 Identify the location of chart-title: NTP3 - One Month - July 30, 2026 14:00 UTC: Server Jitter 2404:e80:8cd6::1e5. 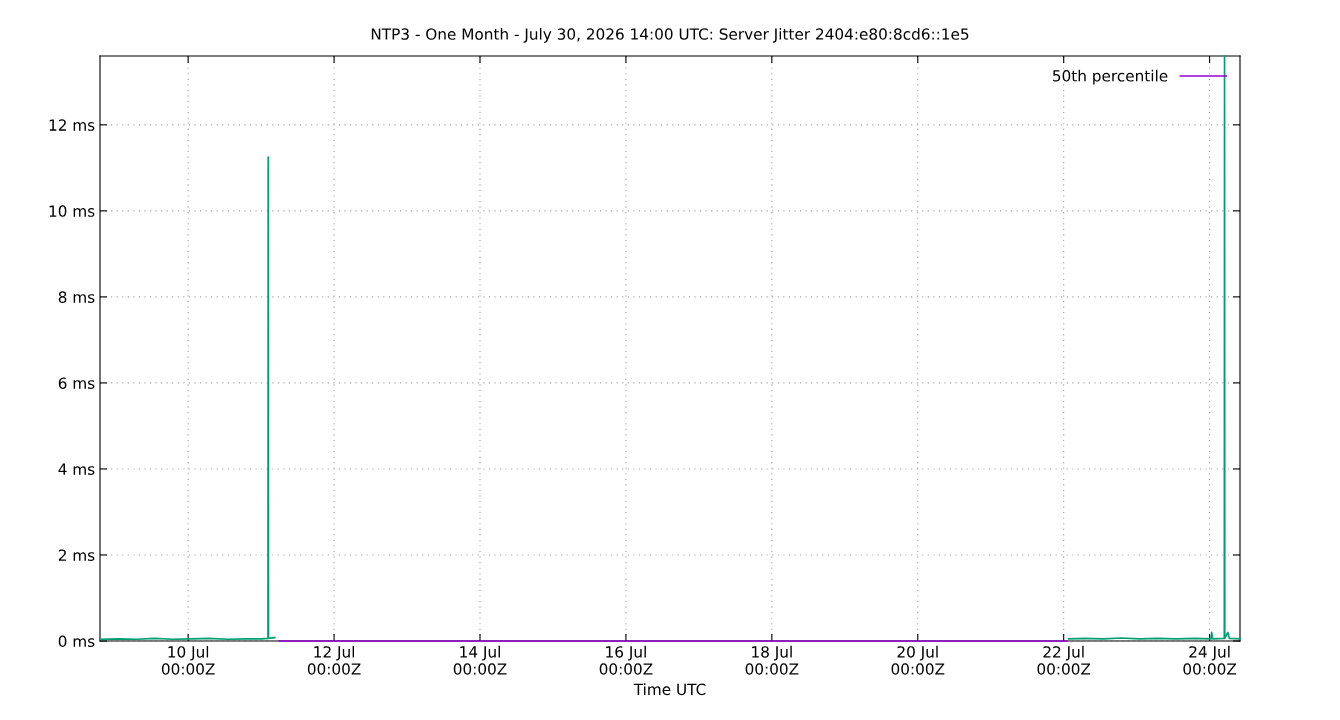
(670, 35).